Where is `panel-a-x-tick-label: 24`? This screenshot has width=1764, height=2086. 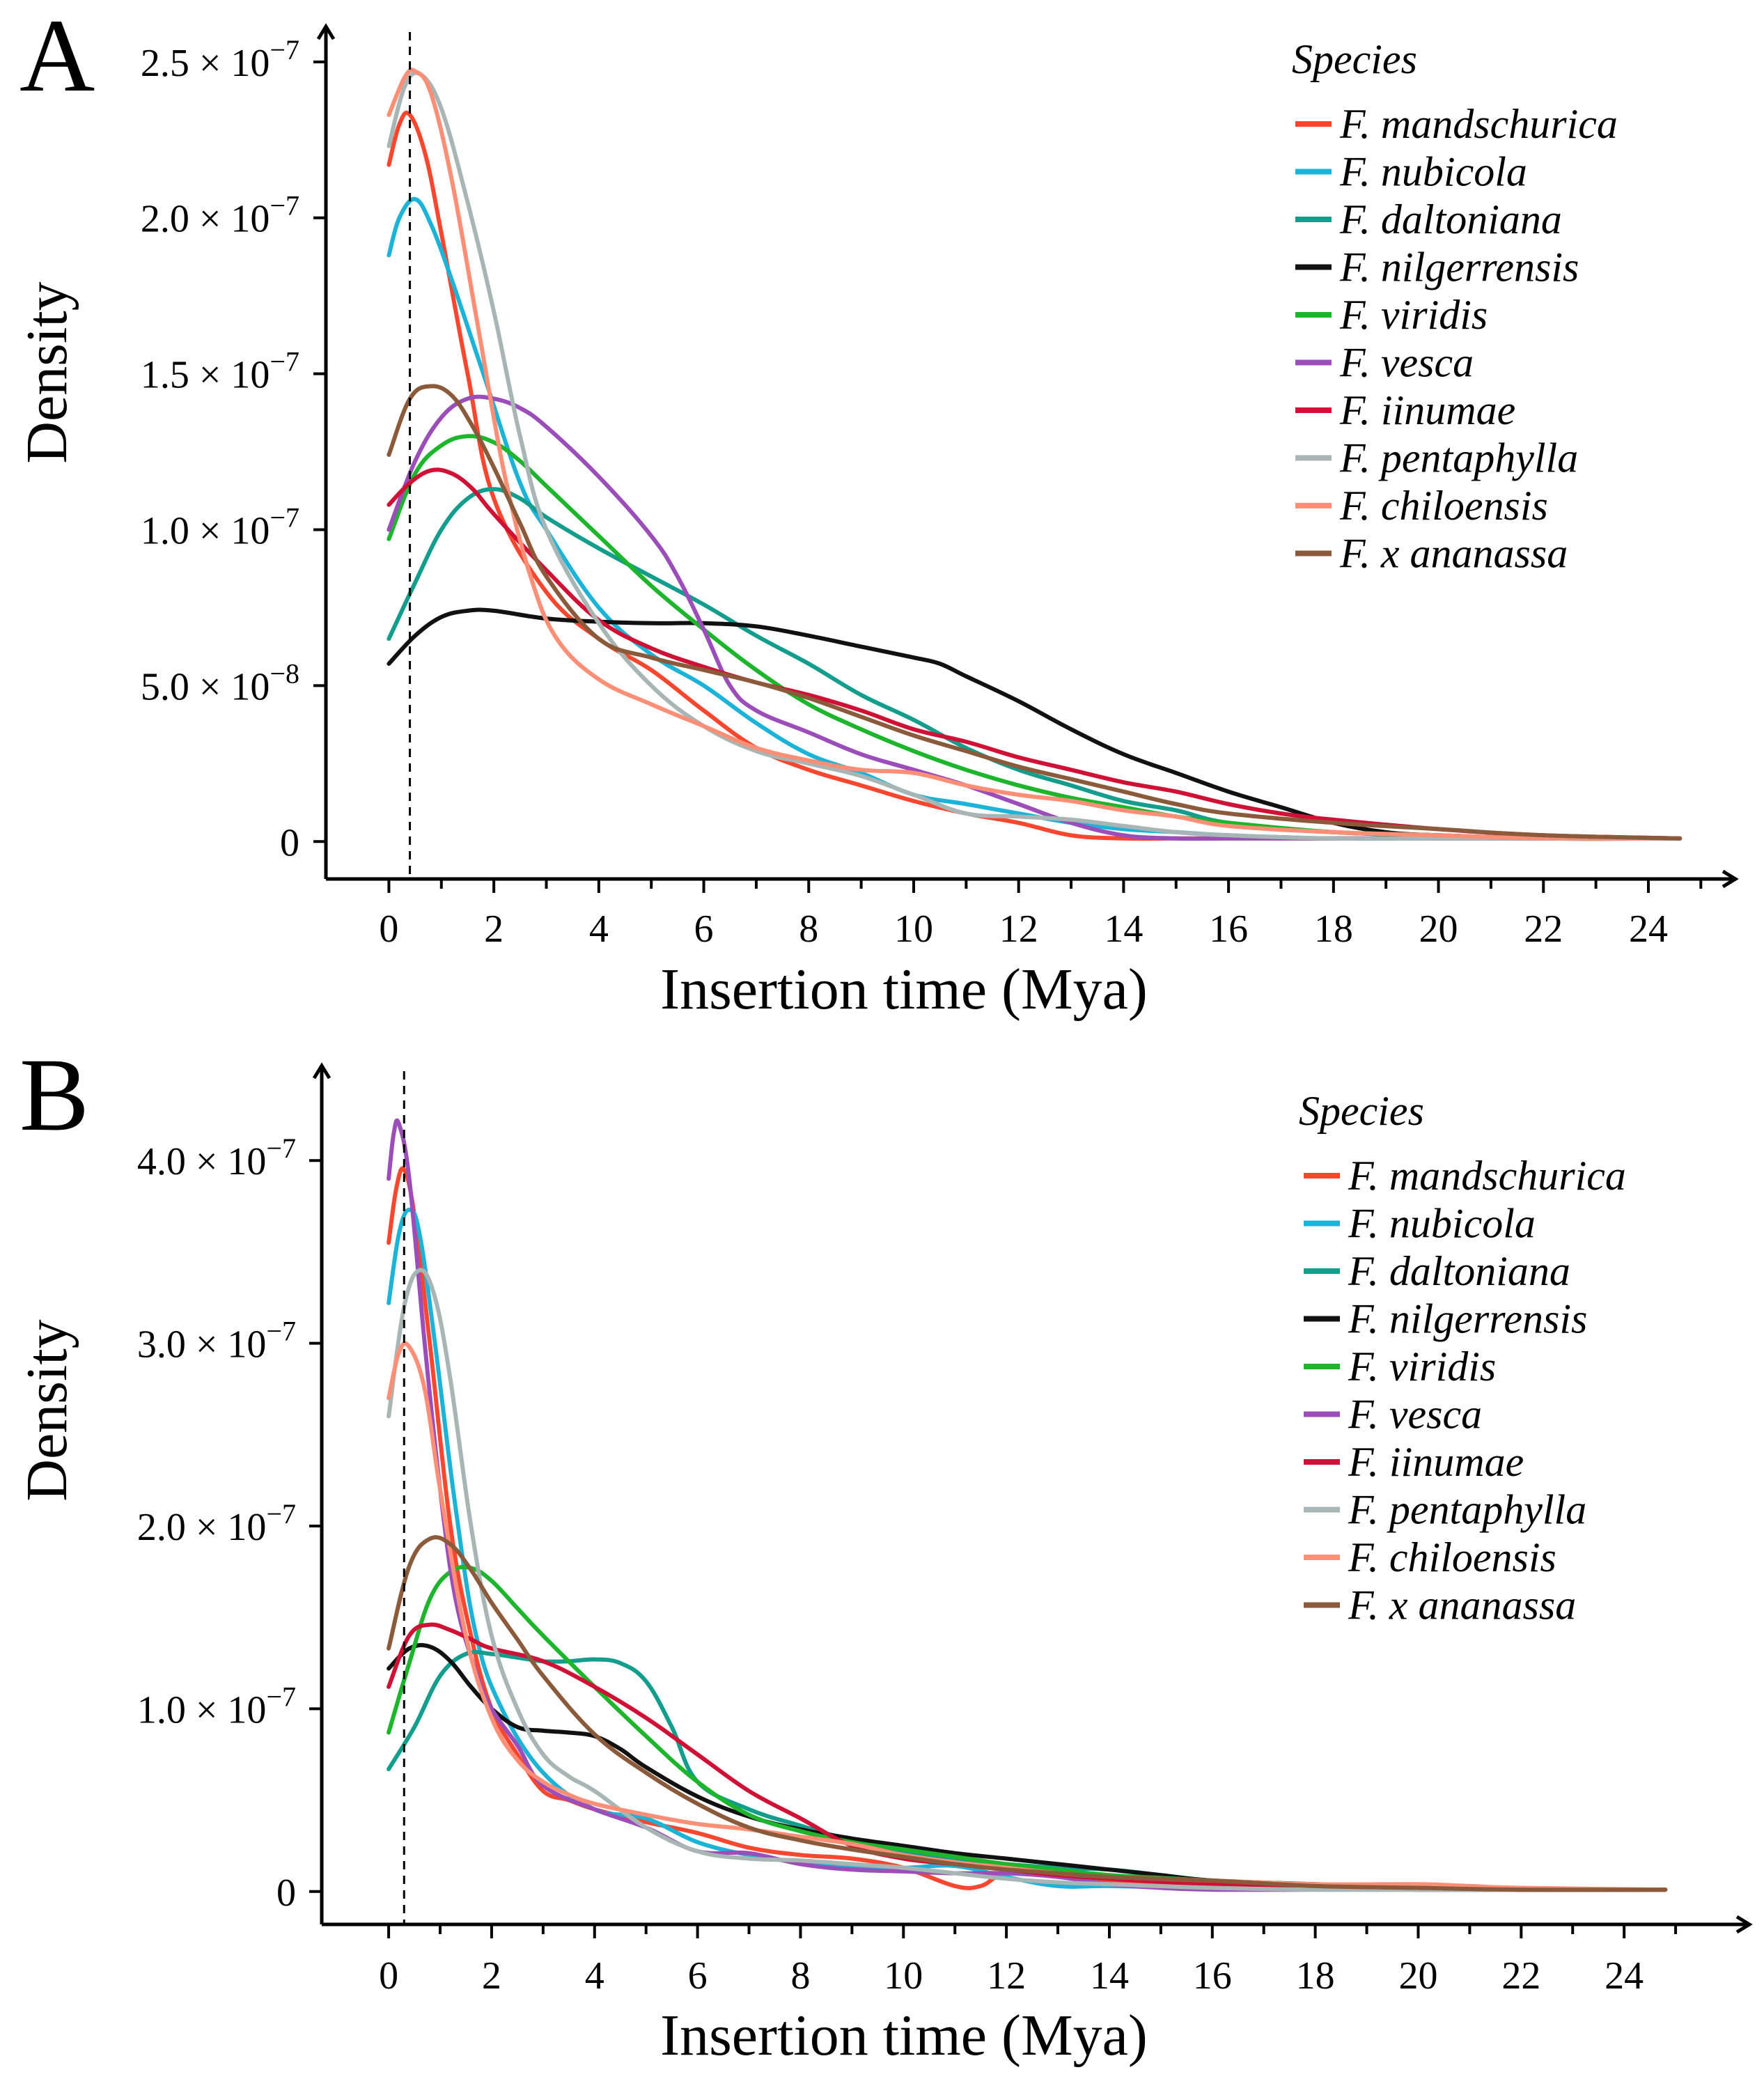 panel-a-x-tick-label: 24 is located at coordinates (1648, 929).